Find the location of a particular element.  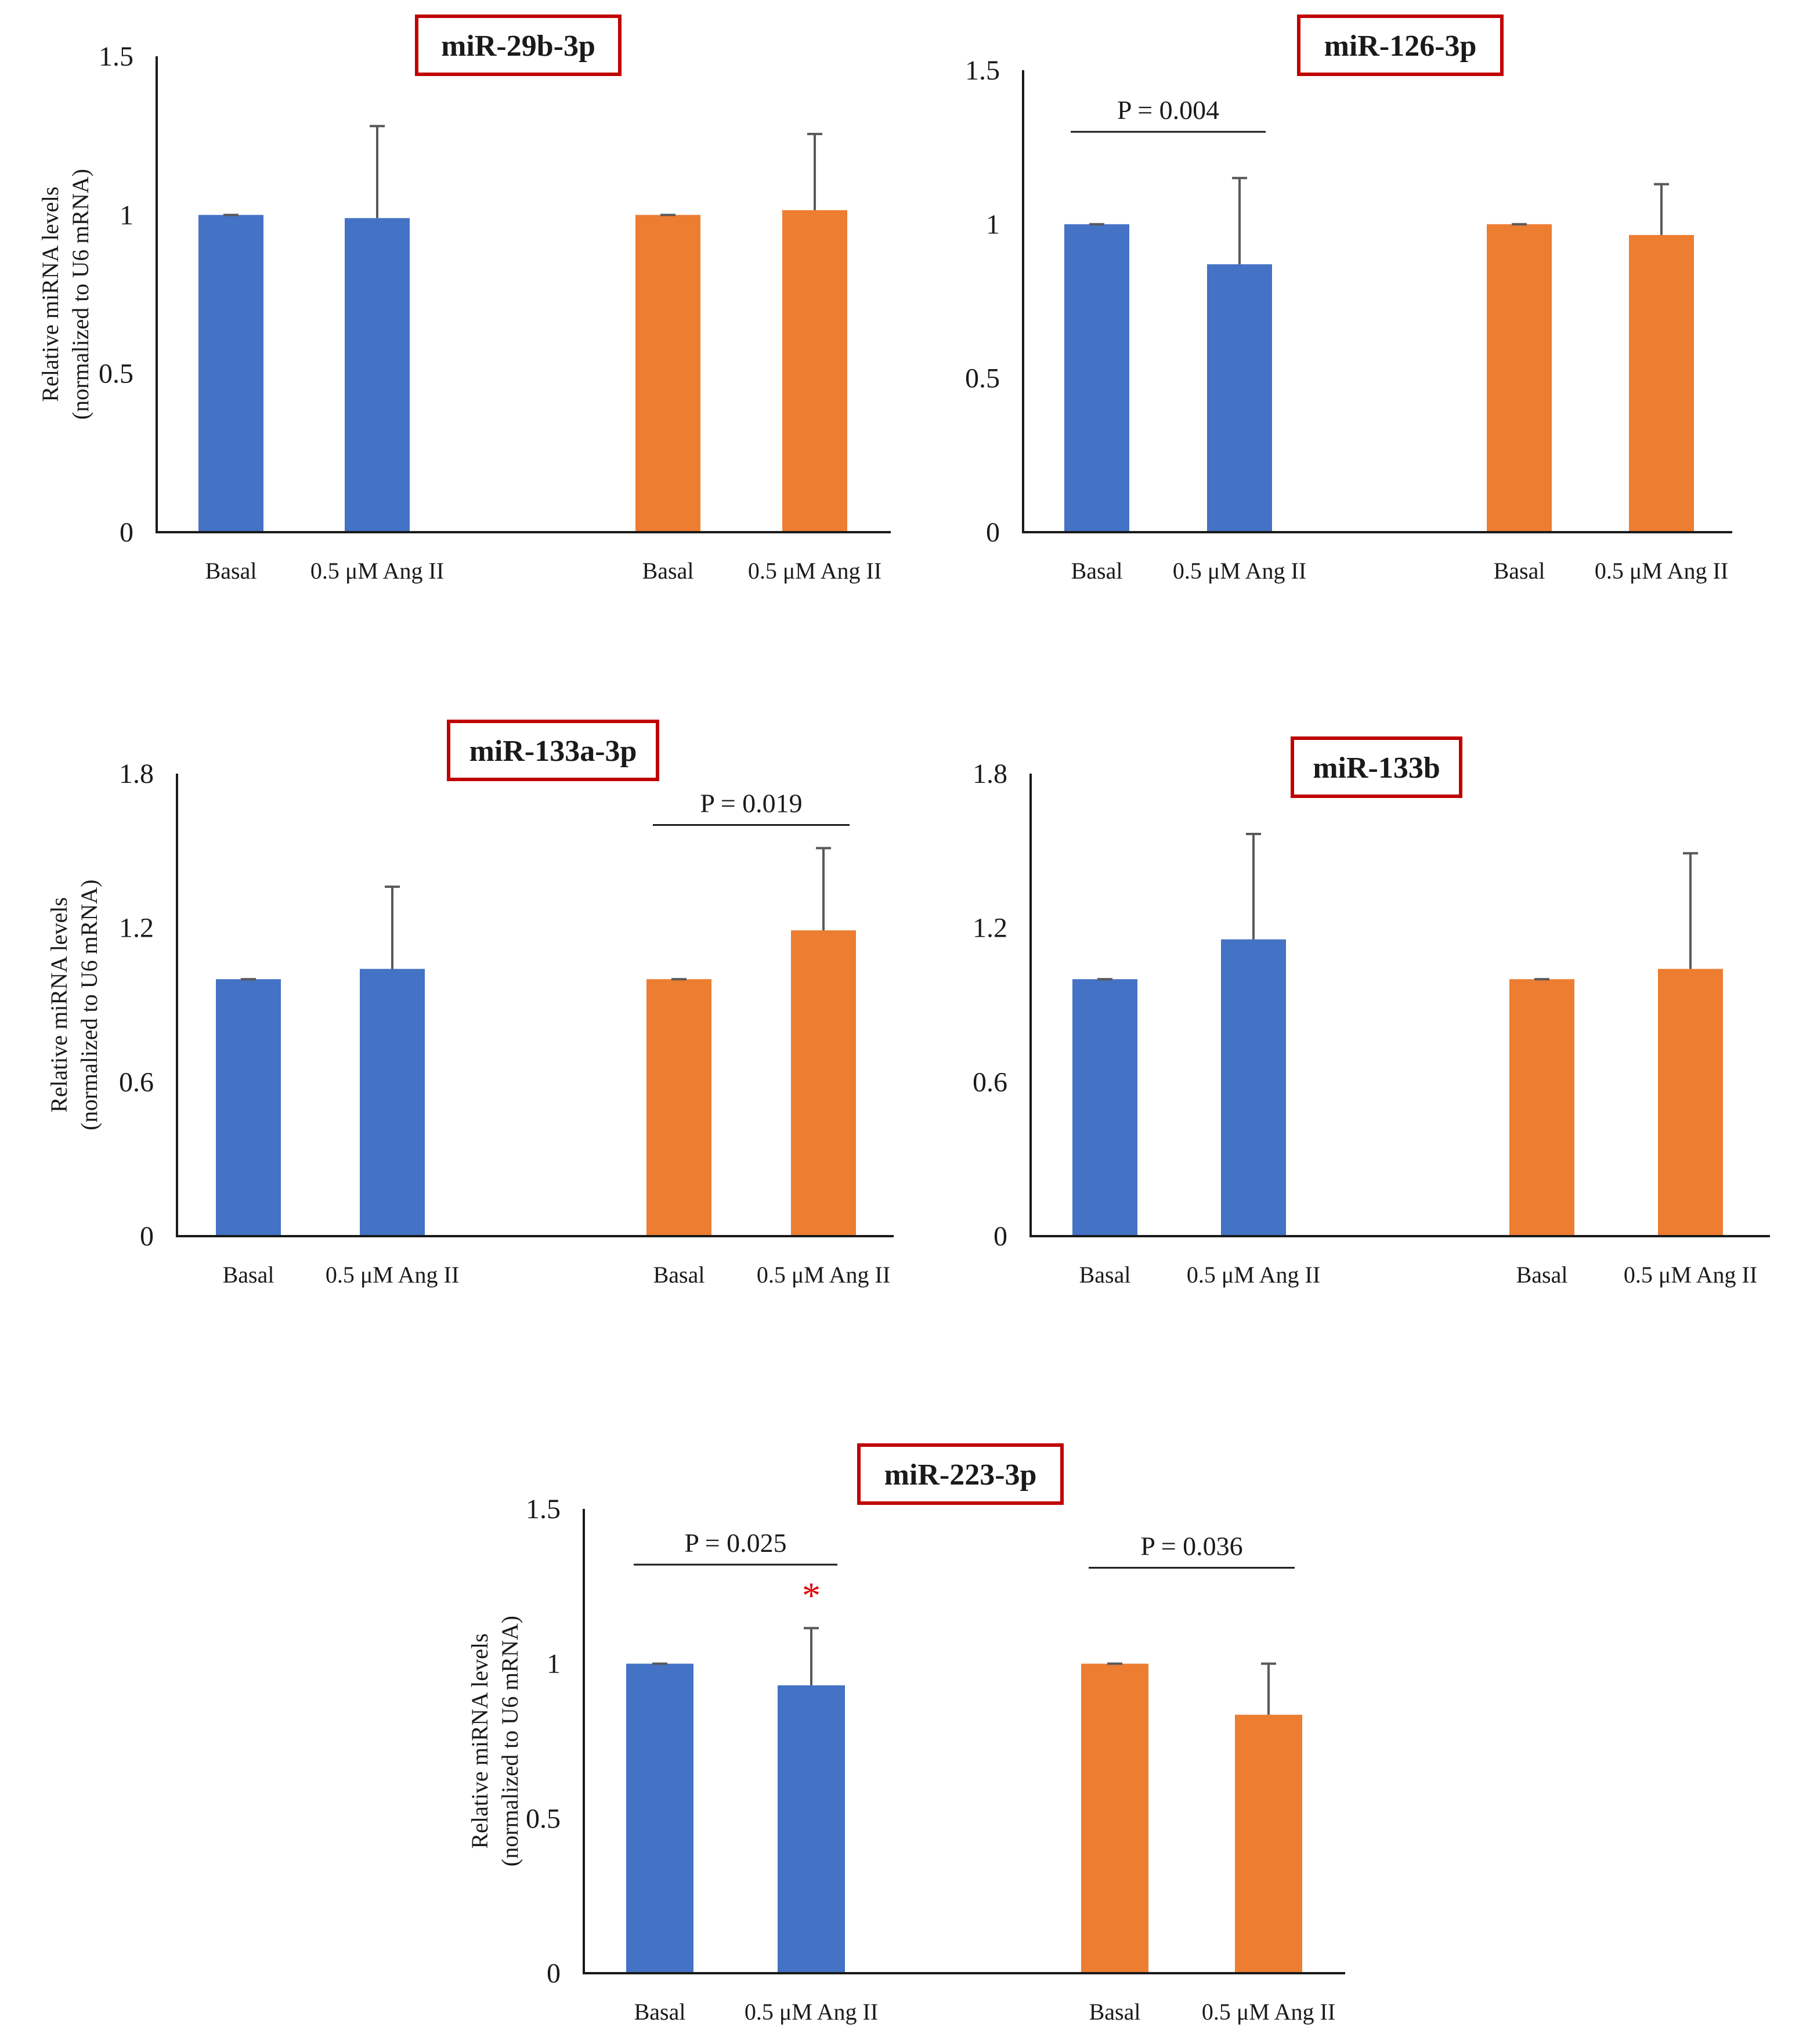

chart-title: miR-133a-3p is located at coordinates (553, 751).